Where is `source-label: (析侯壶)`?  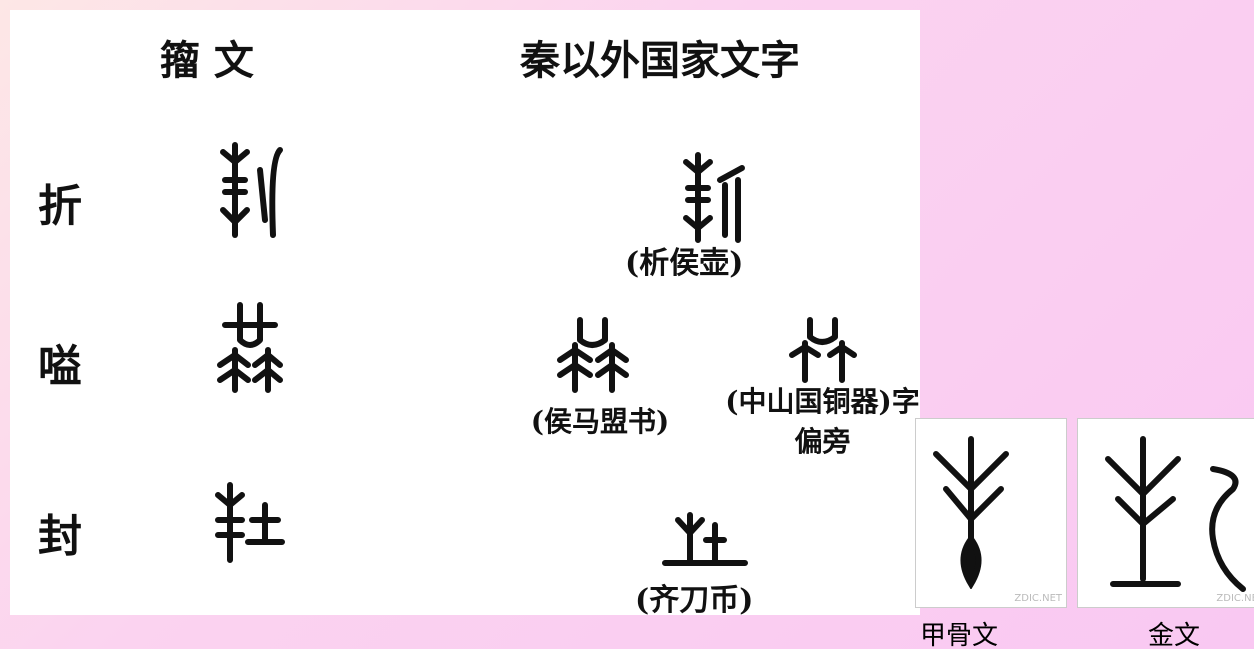 source-label: (析侯壶) is located at coordinates (684, 263).